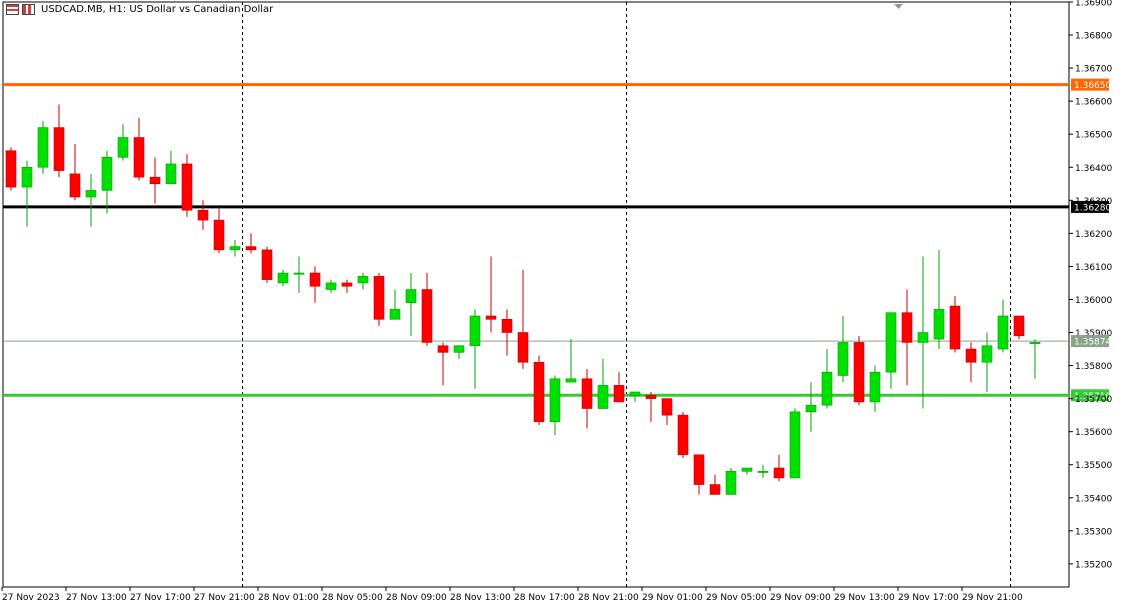 The width and height of the screenshot is (1124, 607). What do you see at coordinates (1093, 367) in the screenshot?
I see `y-tick-label: 1.35800` at bounding box center [1093, 367].